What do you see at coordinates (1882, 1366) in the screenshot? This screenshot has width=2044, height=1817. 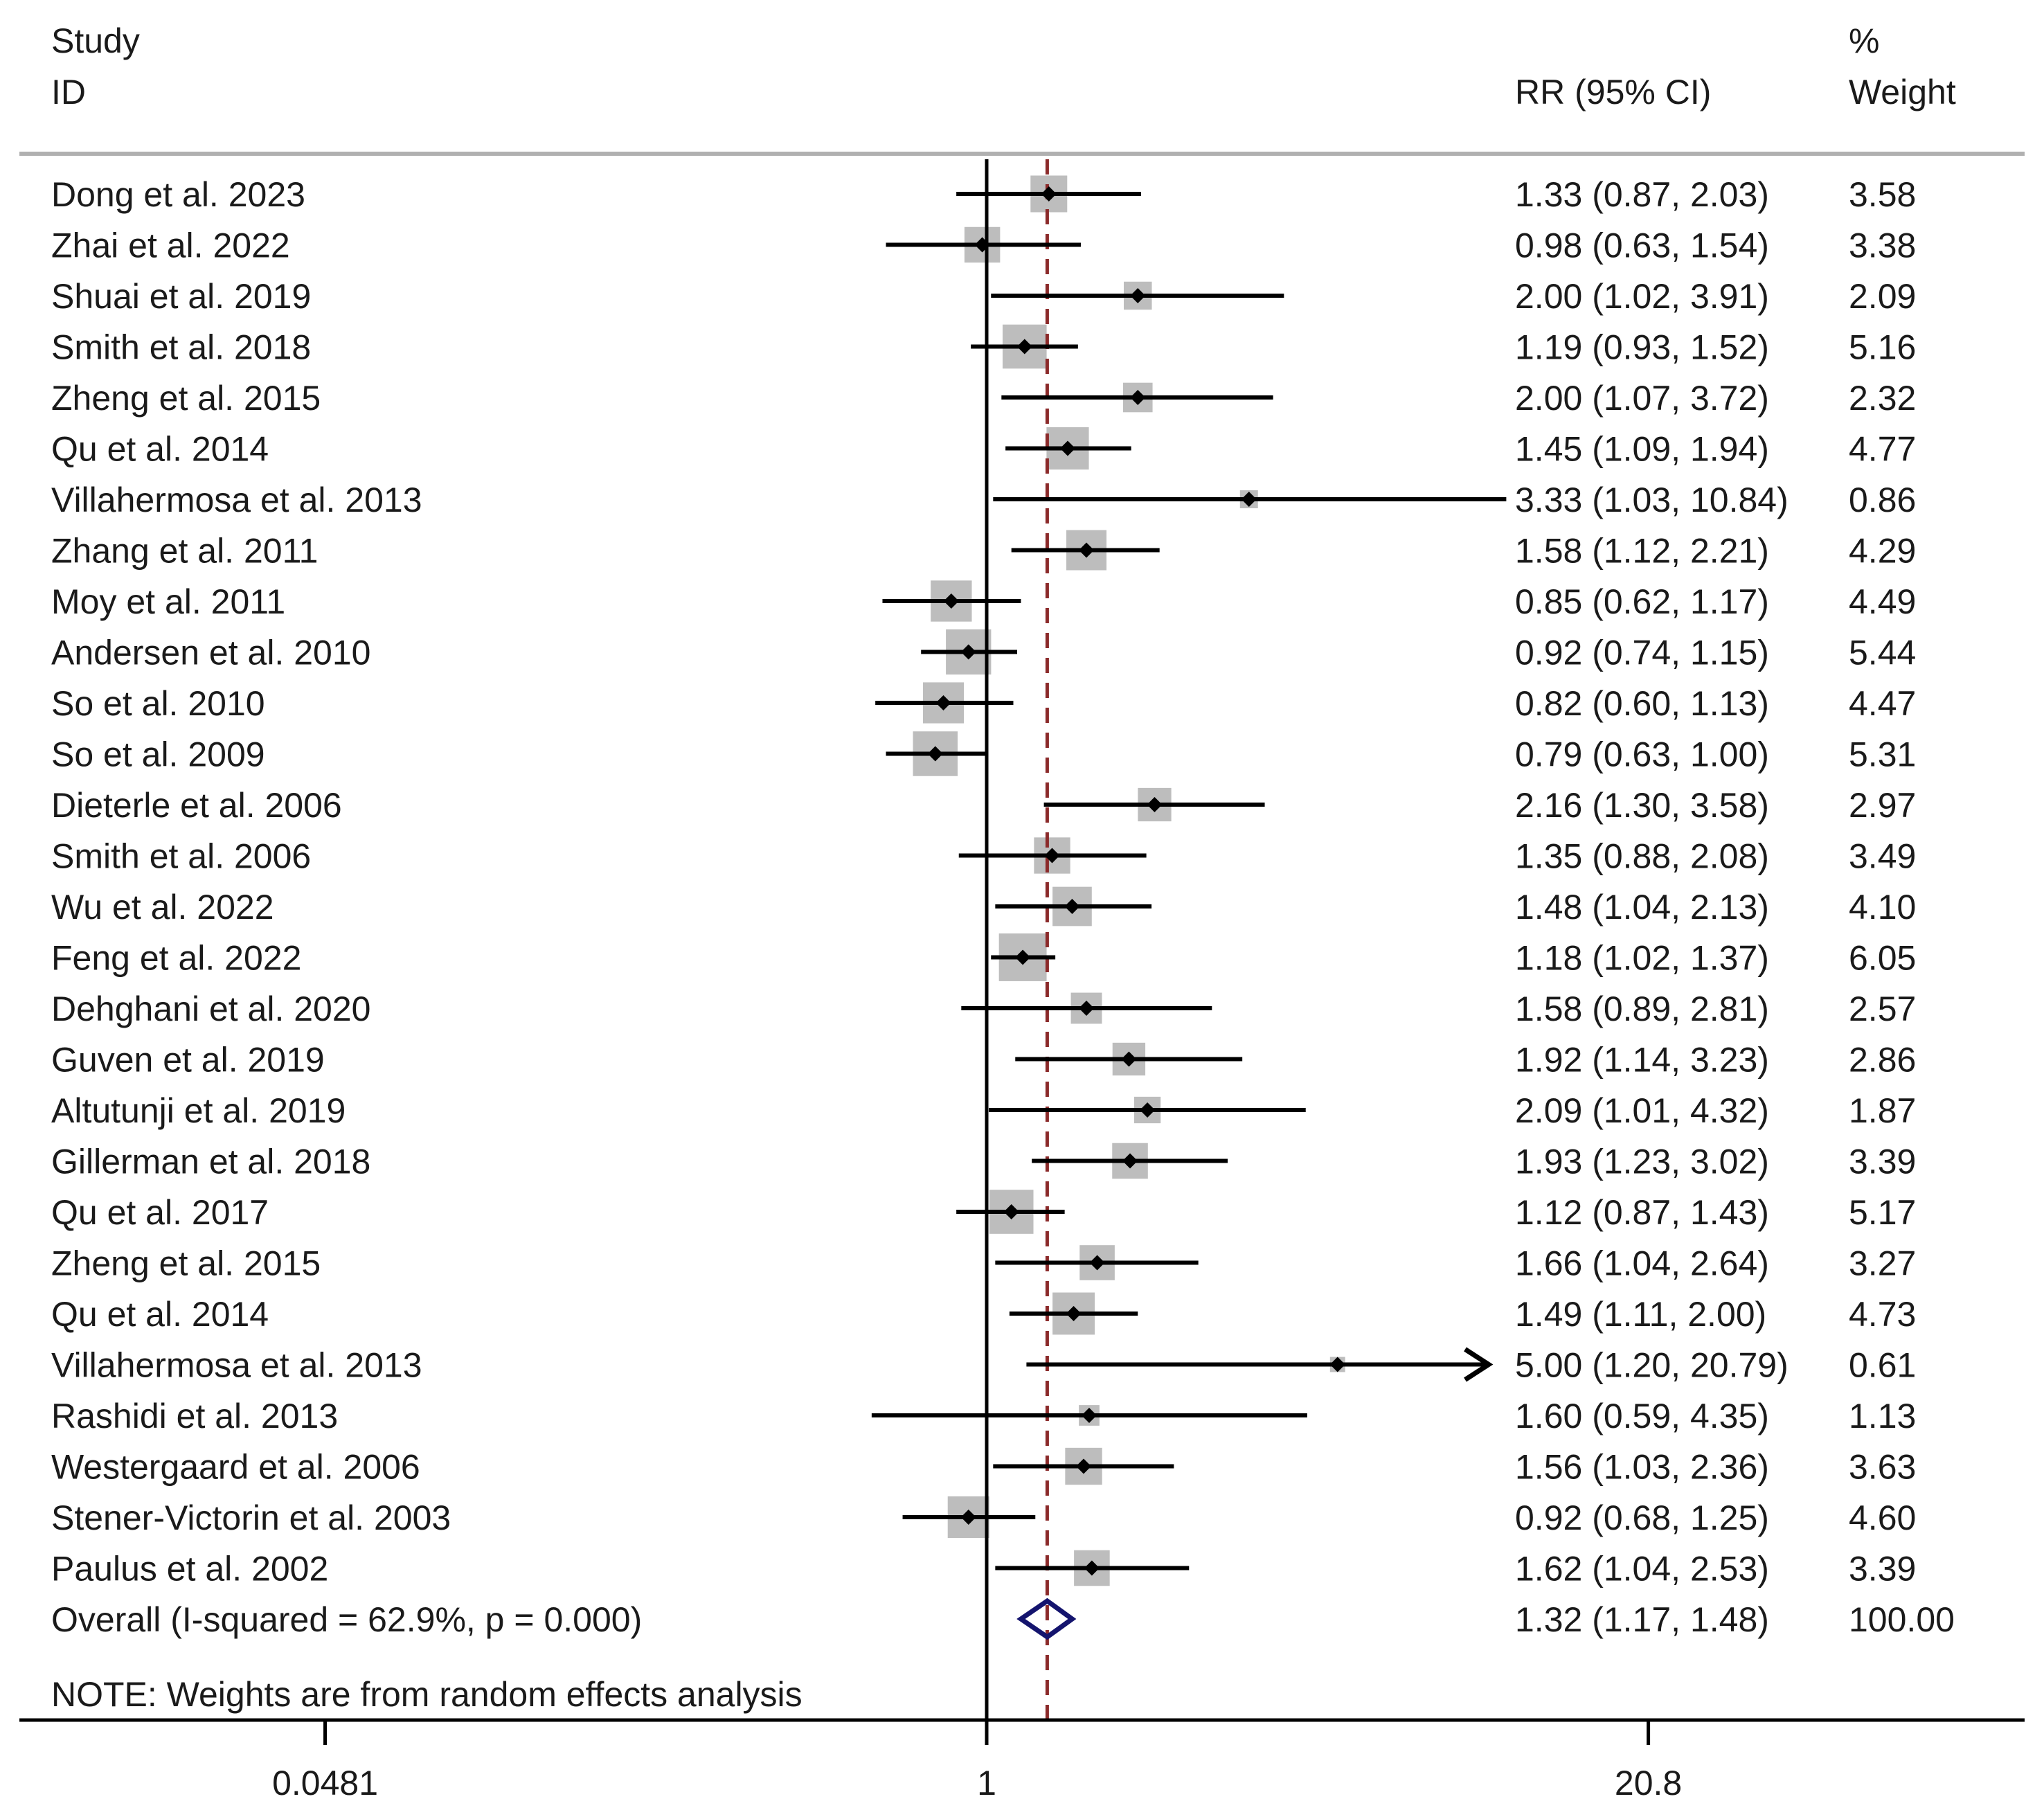 I see `weight-value: 0.61` at bounding box center [1882, 1366].